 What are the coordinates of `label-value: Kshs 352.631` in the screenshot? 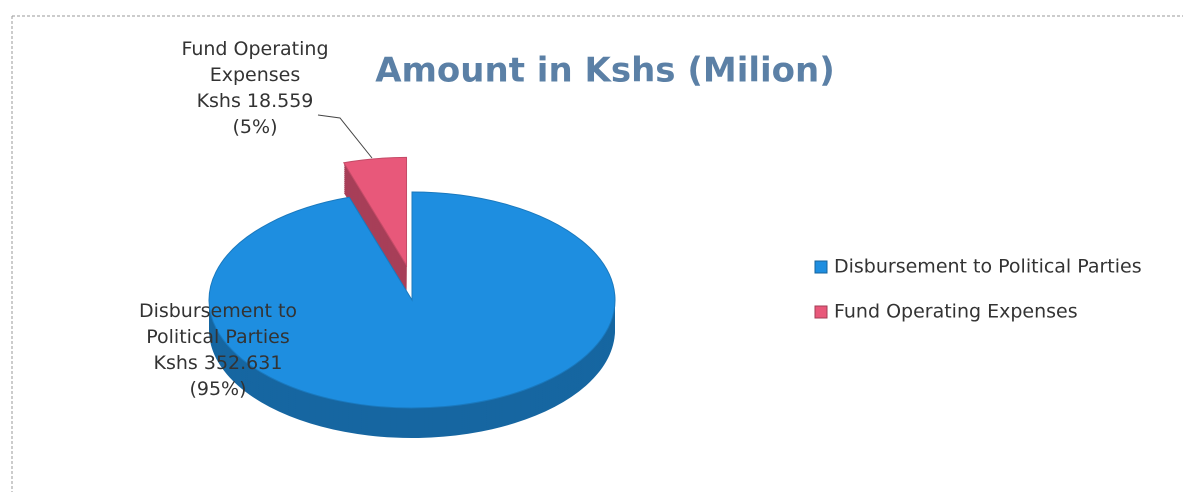 It's located at (218, 363).